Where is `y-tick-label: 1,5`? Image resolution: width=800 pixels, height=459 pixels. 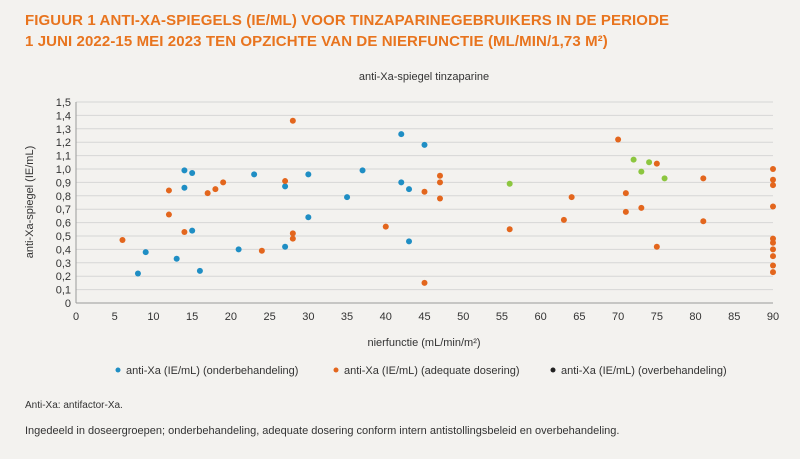 y-tick-label: 1,5 is located at coordinates (63, 103).